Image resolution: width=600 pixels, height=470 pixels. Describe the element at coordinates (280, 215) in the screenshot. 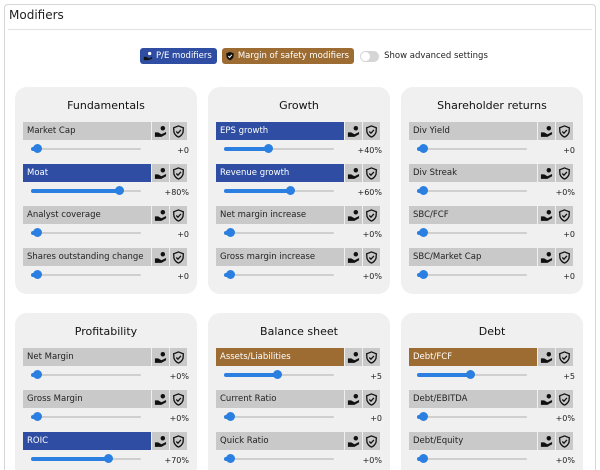

I see `modifier-label: Net margin increase` at that location.